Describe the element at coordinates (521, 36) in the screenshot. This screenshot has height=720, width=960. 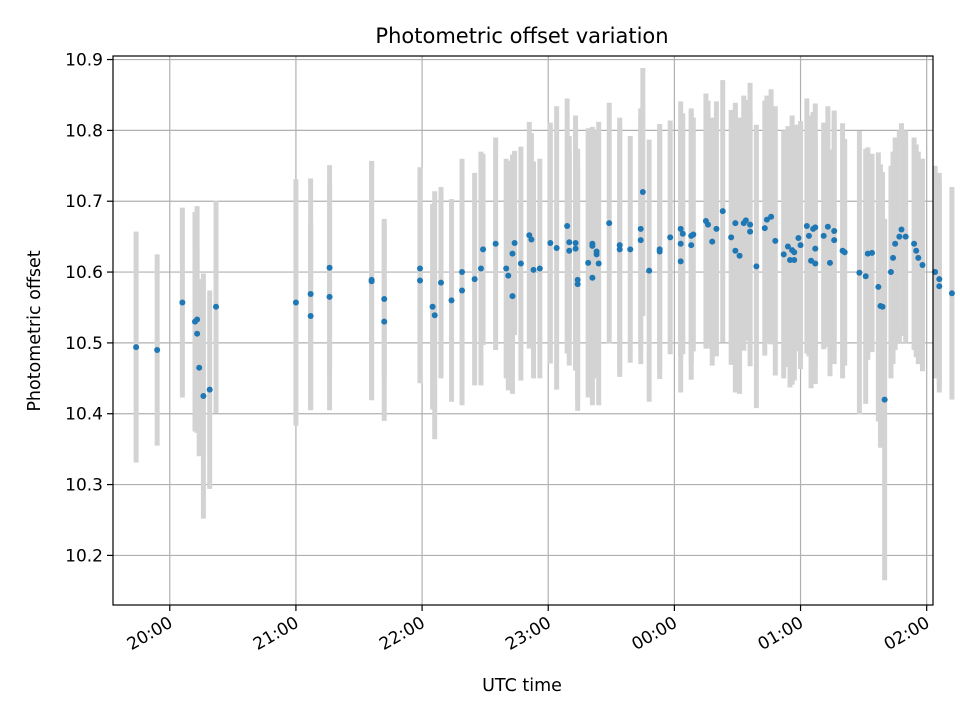
I see `chart-title: Photometric offset variation` at that location.